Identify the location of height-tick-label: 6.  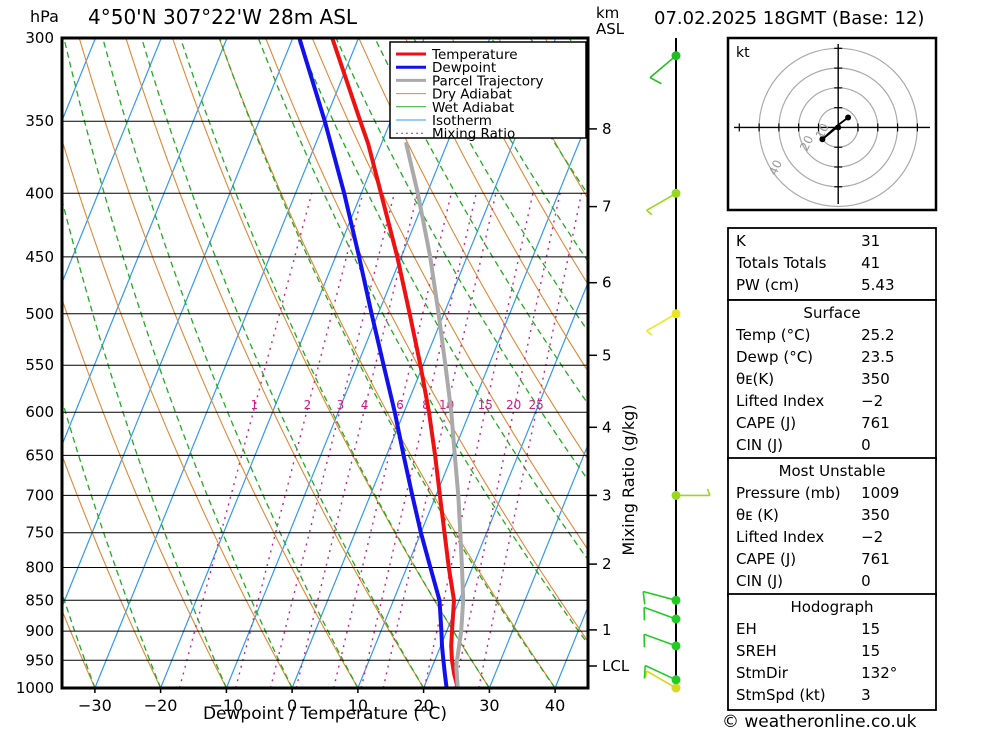
(607, 283).